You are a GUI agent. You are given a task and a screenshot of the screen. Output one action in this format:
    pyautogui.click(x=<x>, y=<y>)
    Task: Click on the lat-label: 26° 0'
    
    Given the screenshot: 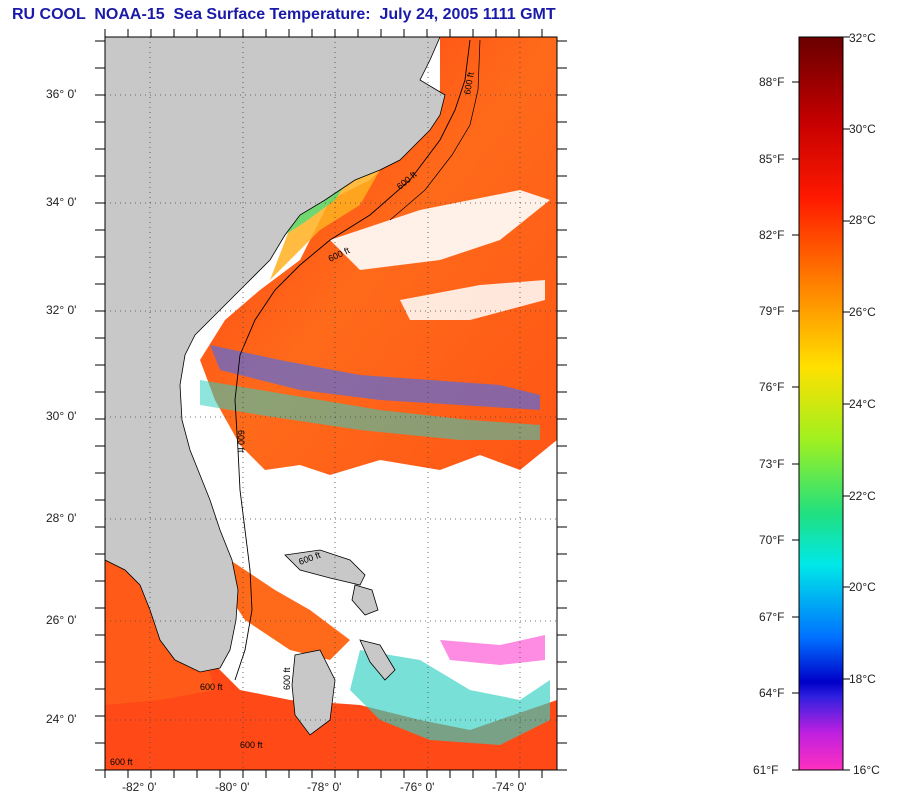 What is the action you would take?
    pyautogui.click(x=61, y=620)
    